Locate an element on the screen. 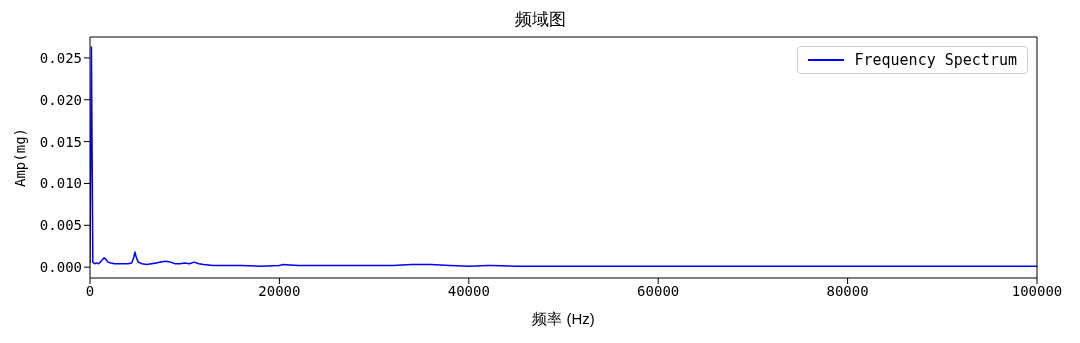 The width and height of the screenshot is (1080, 343). legend-label: Frequency Spectrum is located at coordinates (935, 60).